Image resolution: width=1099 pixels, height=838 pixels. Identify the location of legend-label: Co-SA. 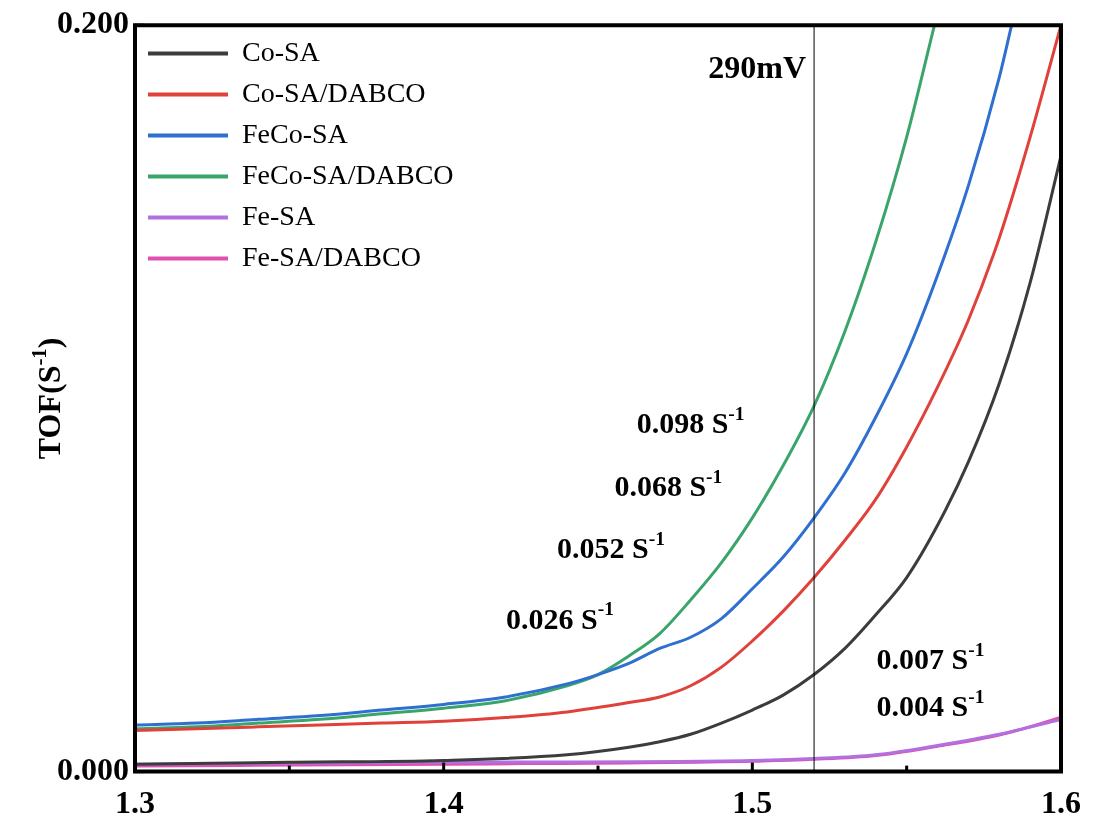
(281, 51).